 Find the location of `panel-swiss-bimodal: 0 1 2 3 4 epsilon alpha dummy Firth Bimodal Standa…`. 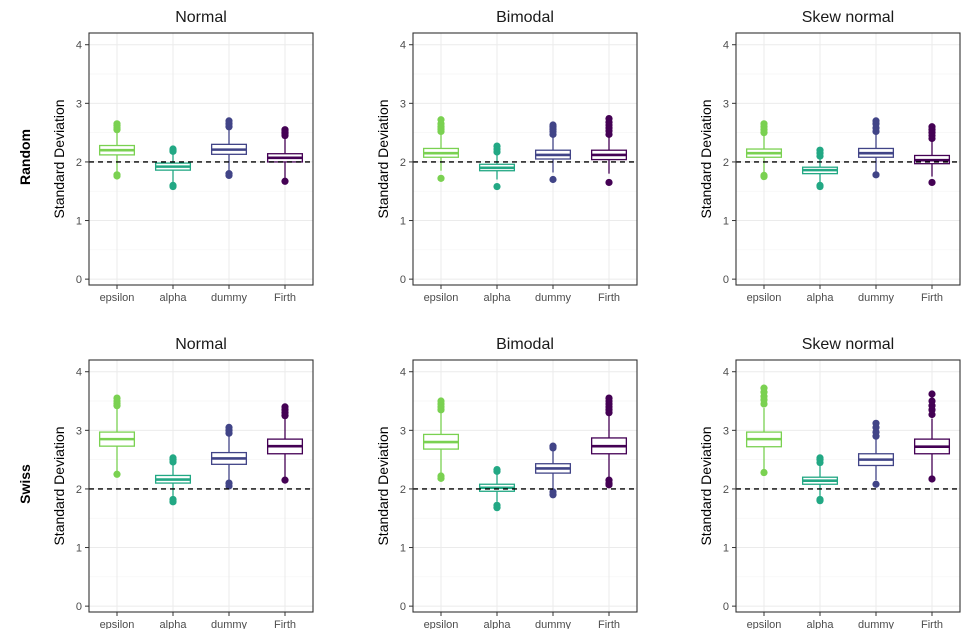

panel-swiss-bimodal: 0 1 2 3 4 epsilon alpha dummy Firth Bimodal Standa… is located at coordinates (506, 482).